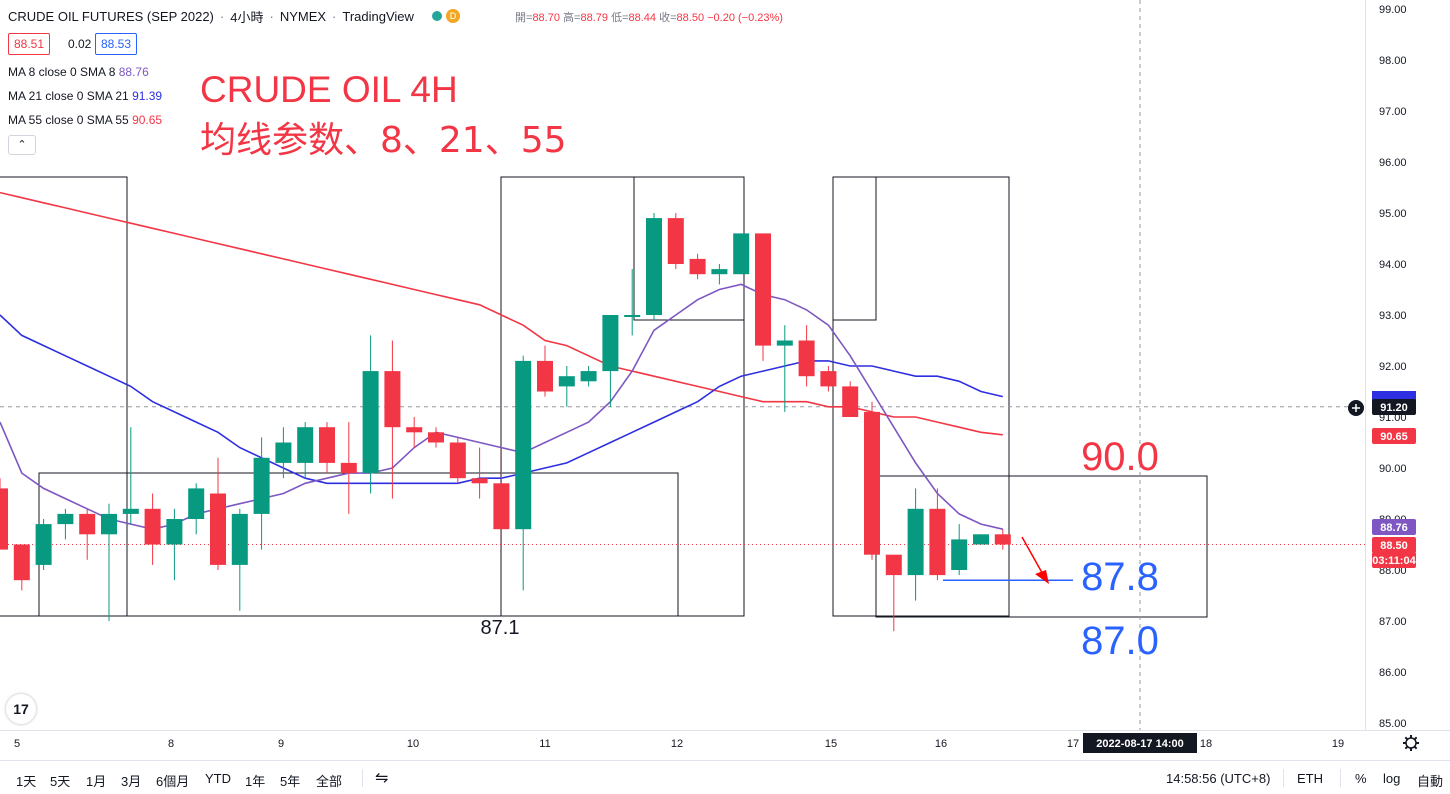 The width and height of the screenshot is (1450, 794). Describe the element at coordinates (383, 140) in the screenshot. I see `chart-subtitle: 均线参数、8、21、55` at that location.